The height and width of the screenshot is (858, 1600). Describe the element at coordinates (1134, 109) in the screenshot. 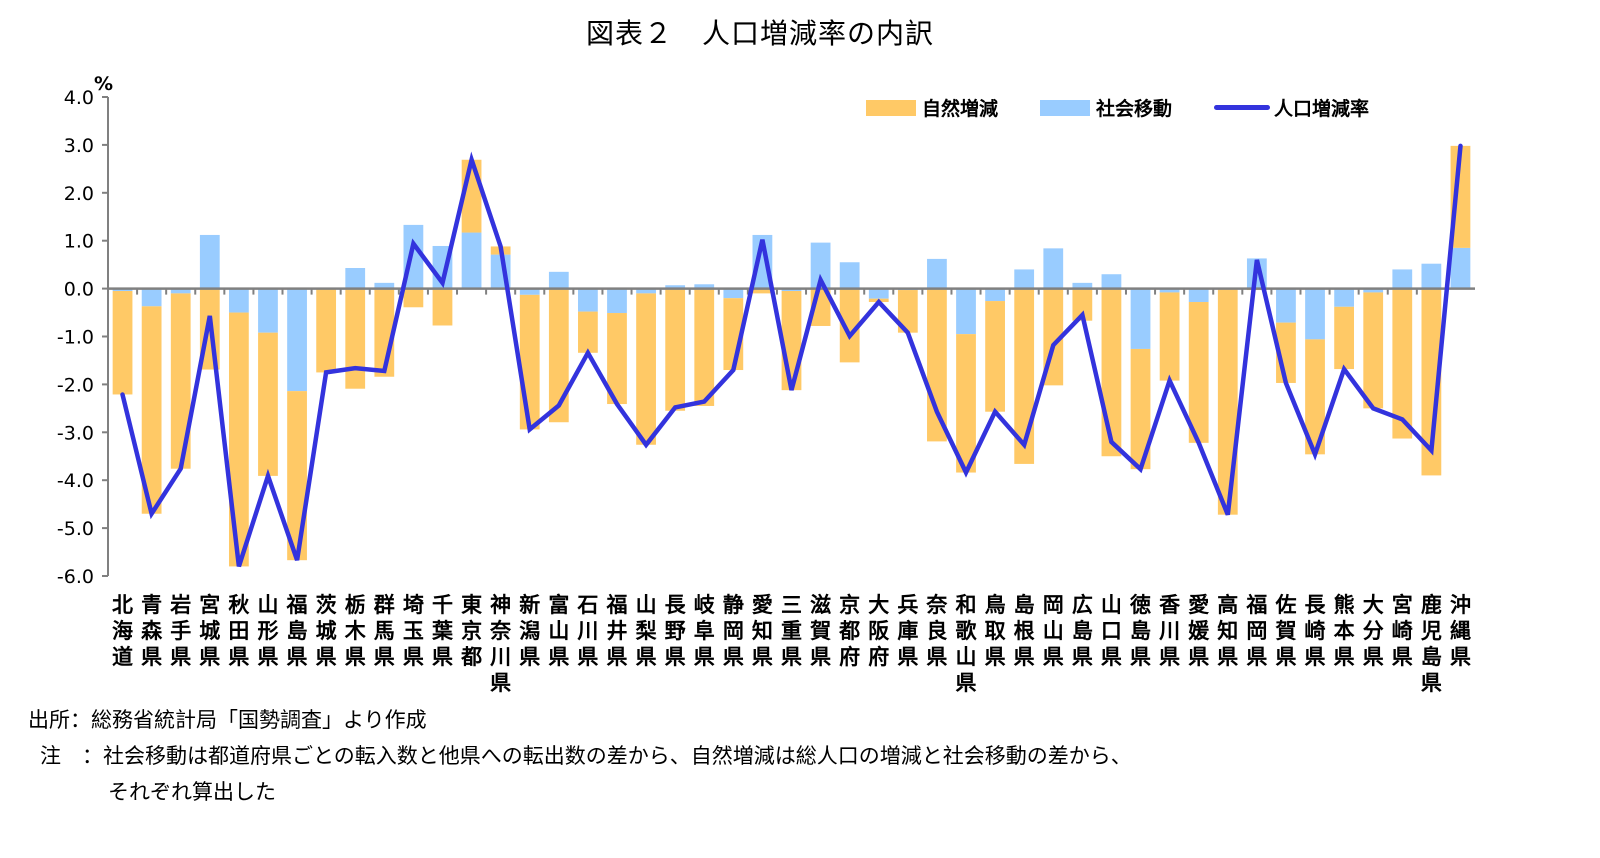

I see `legend-label-social: 社会移動` at that location.